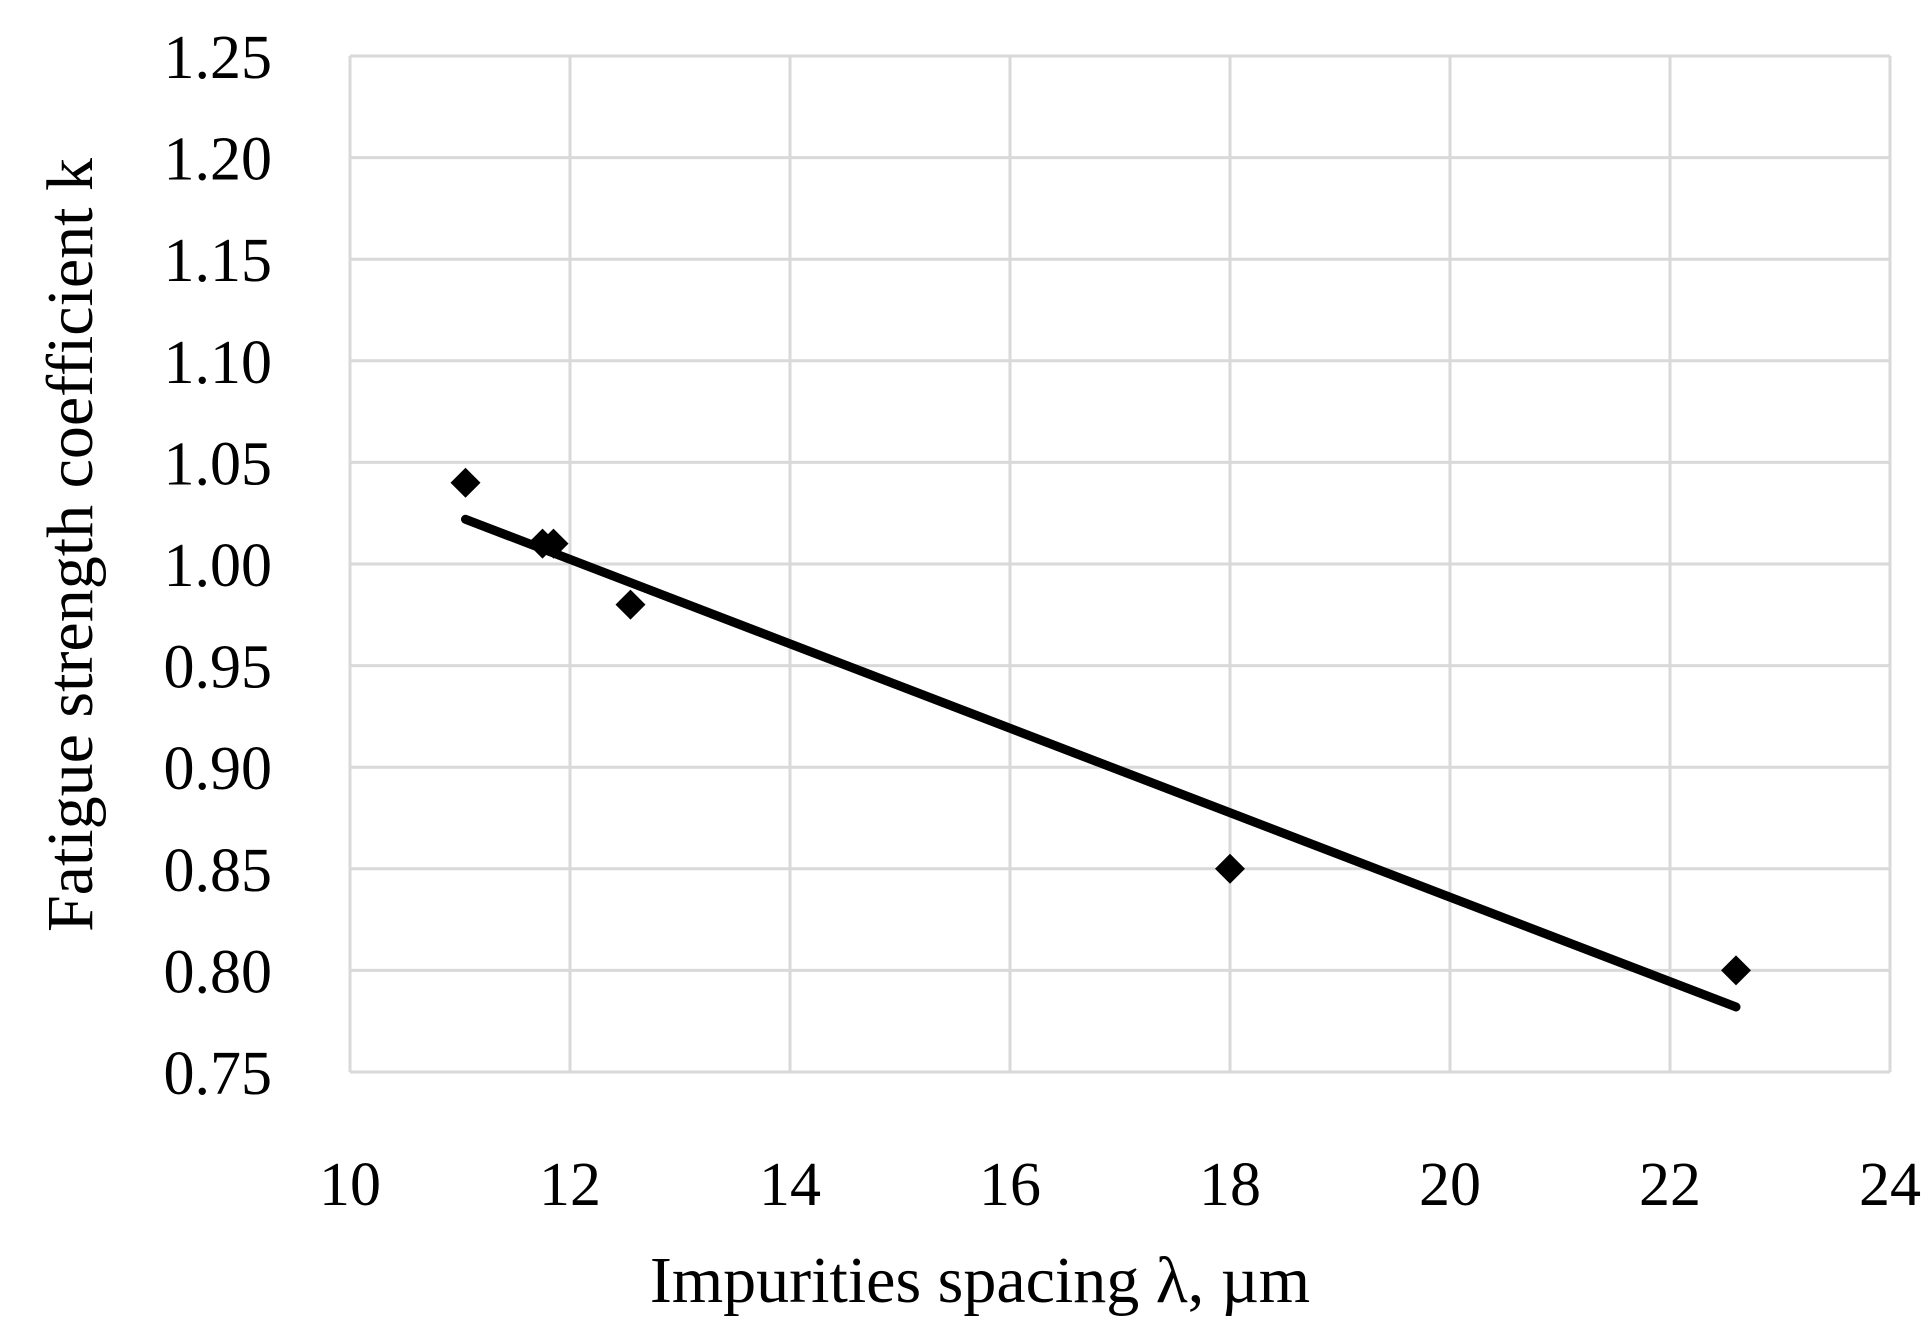 This screenshot has width=1932, height=1344. What do you see at coordinates (1010, 1185) in the screenshot?
I see `x-tick-label-3: 16` at bounding box center [1010, 1185].